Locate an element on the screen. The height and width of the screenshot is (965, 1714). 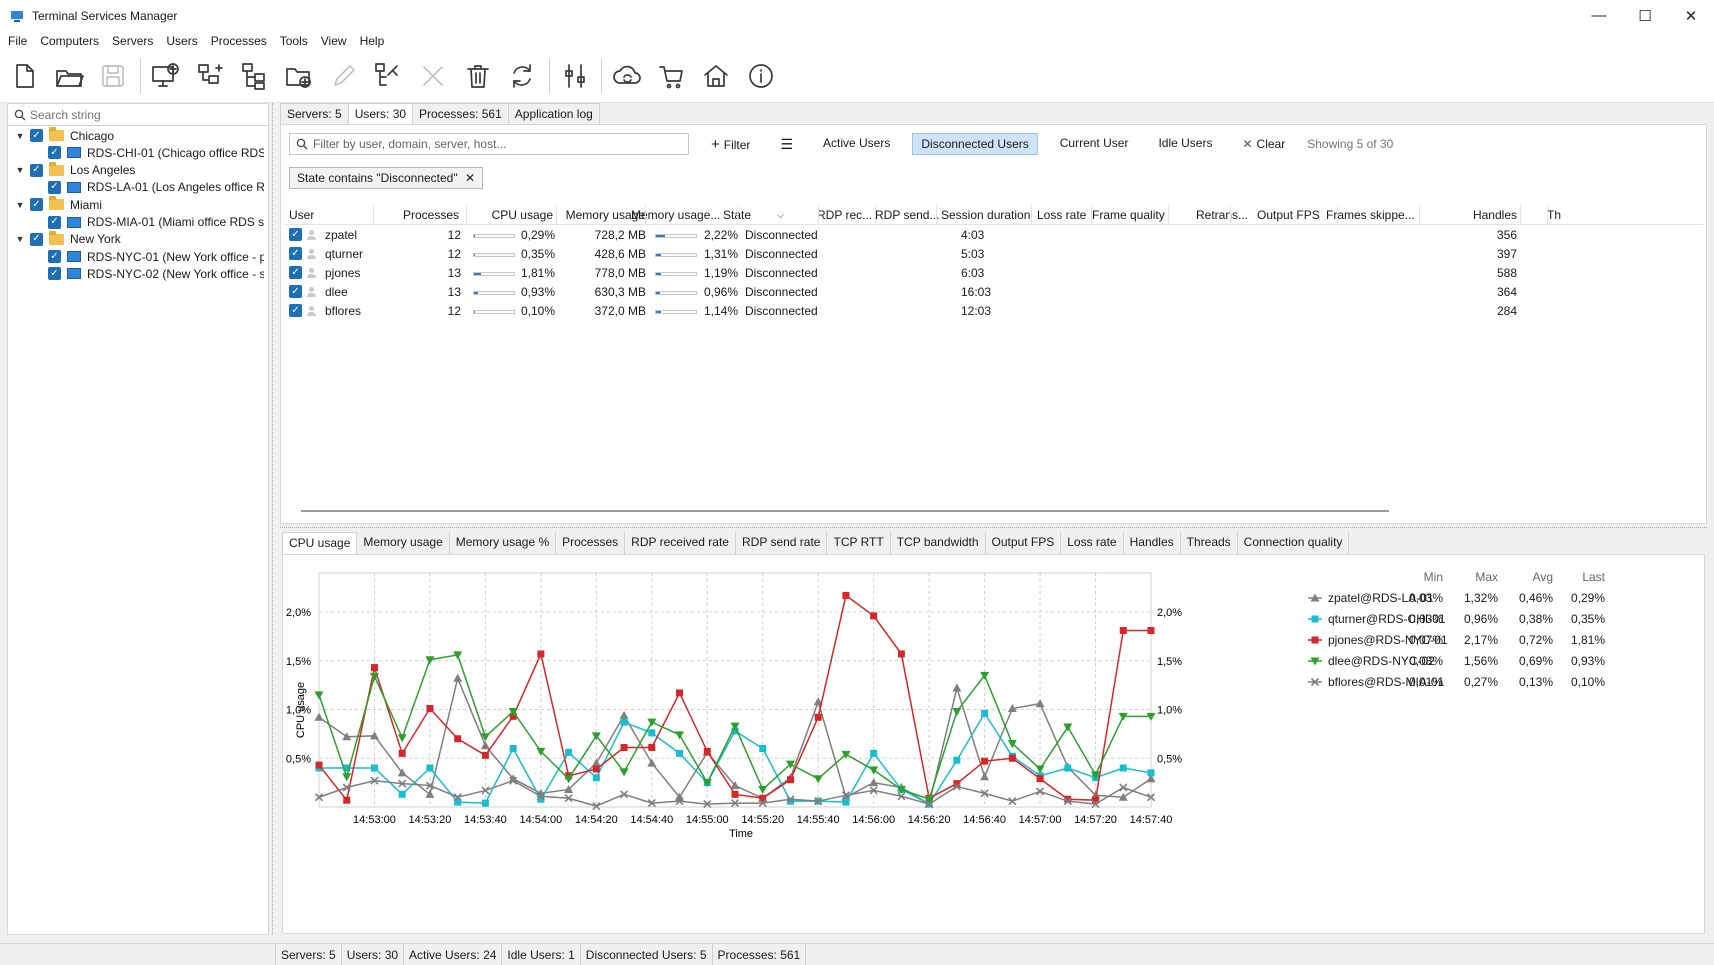
tree-group: ▼ ✓ Chicago is located at coordinates (139, 135).